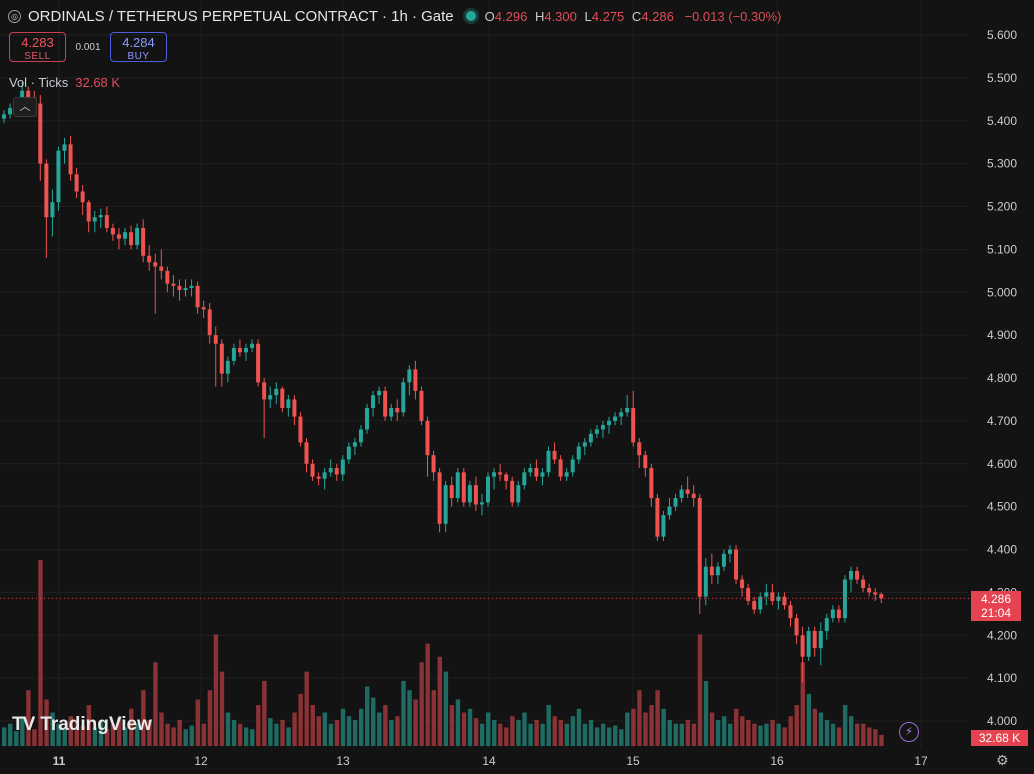 The height and width of the screenshot is (774, 1034). Describe the element at coordinates (201, 761) in the screenshot. I see `x-tick-label: 12` at that location.